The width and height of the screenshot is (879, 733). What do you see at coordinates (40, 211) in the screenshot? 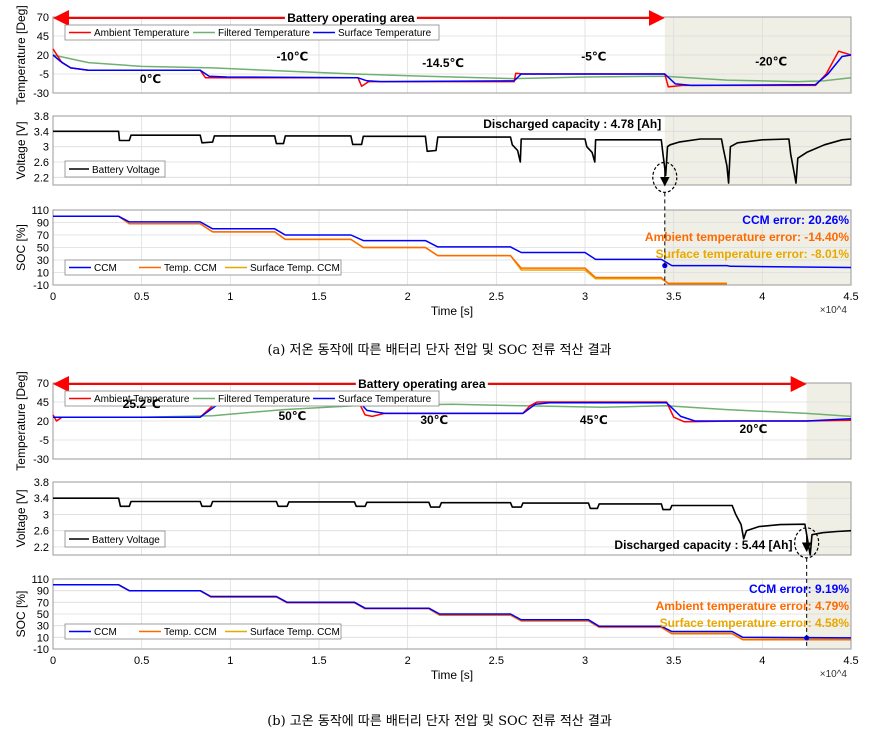
I see `soc-ytick-label: 110` at bounding box center [40, 211].